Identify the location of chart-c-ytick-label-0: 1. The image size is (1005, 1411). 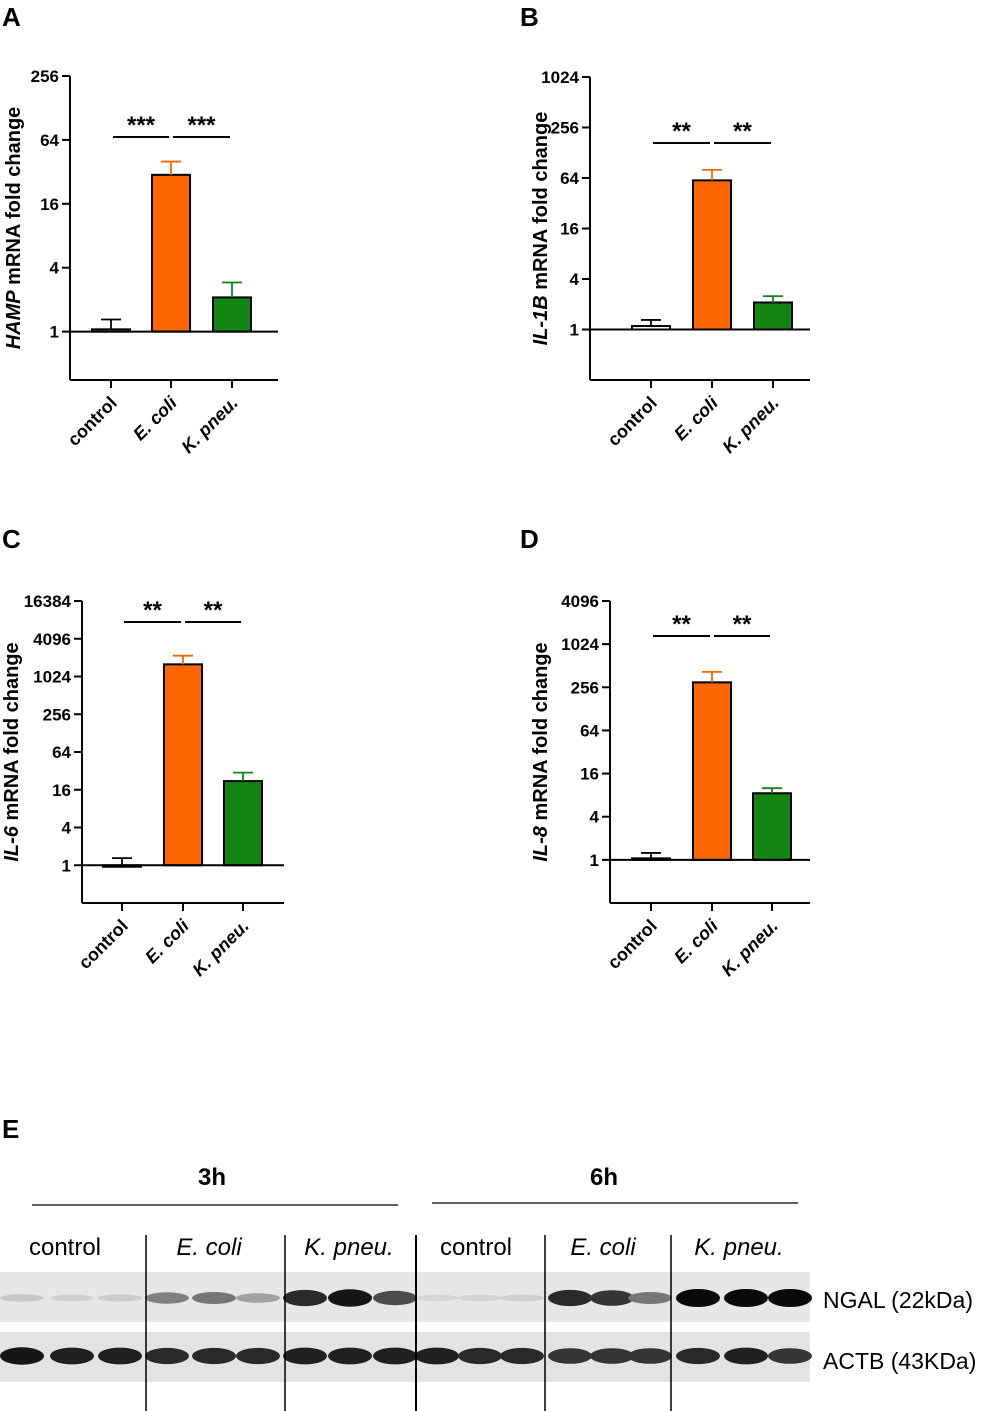
(66, 865).